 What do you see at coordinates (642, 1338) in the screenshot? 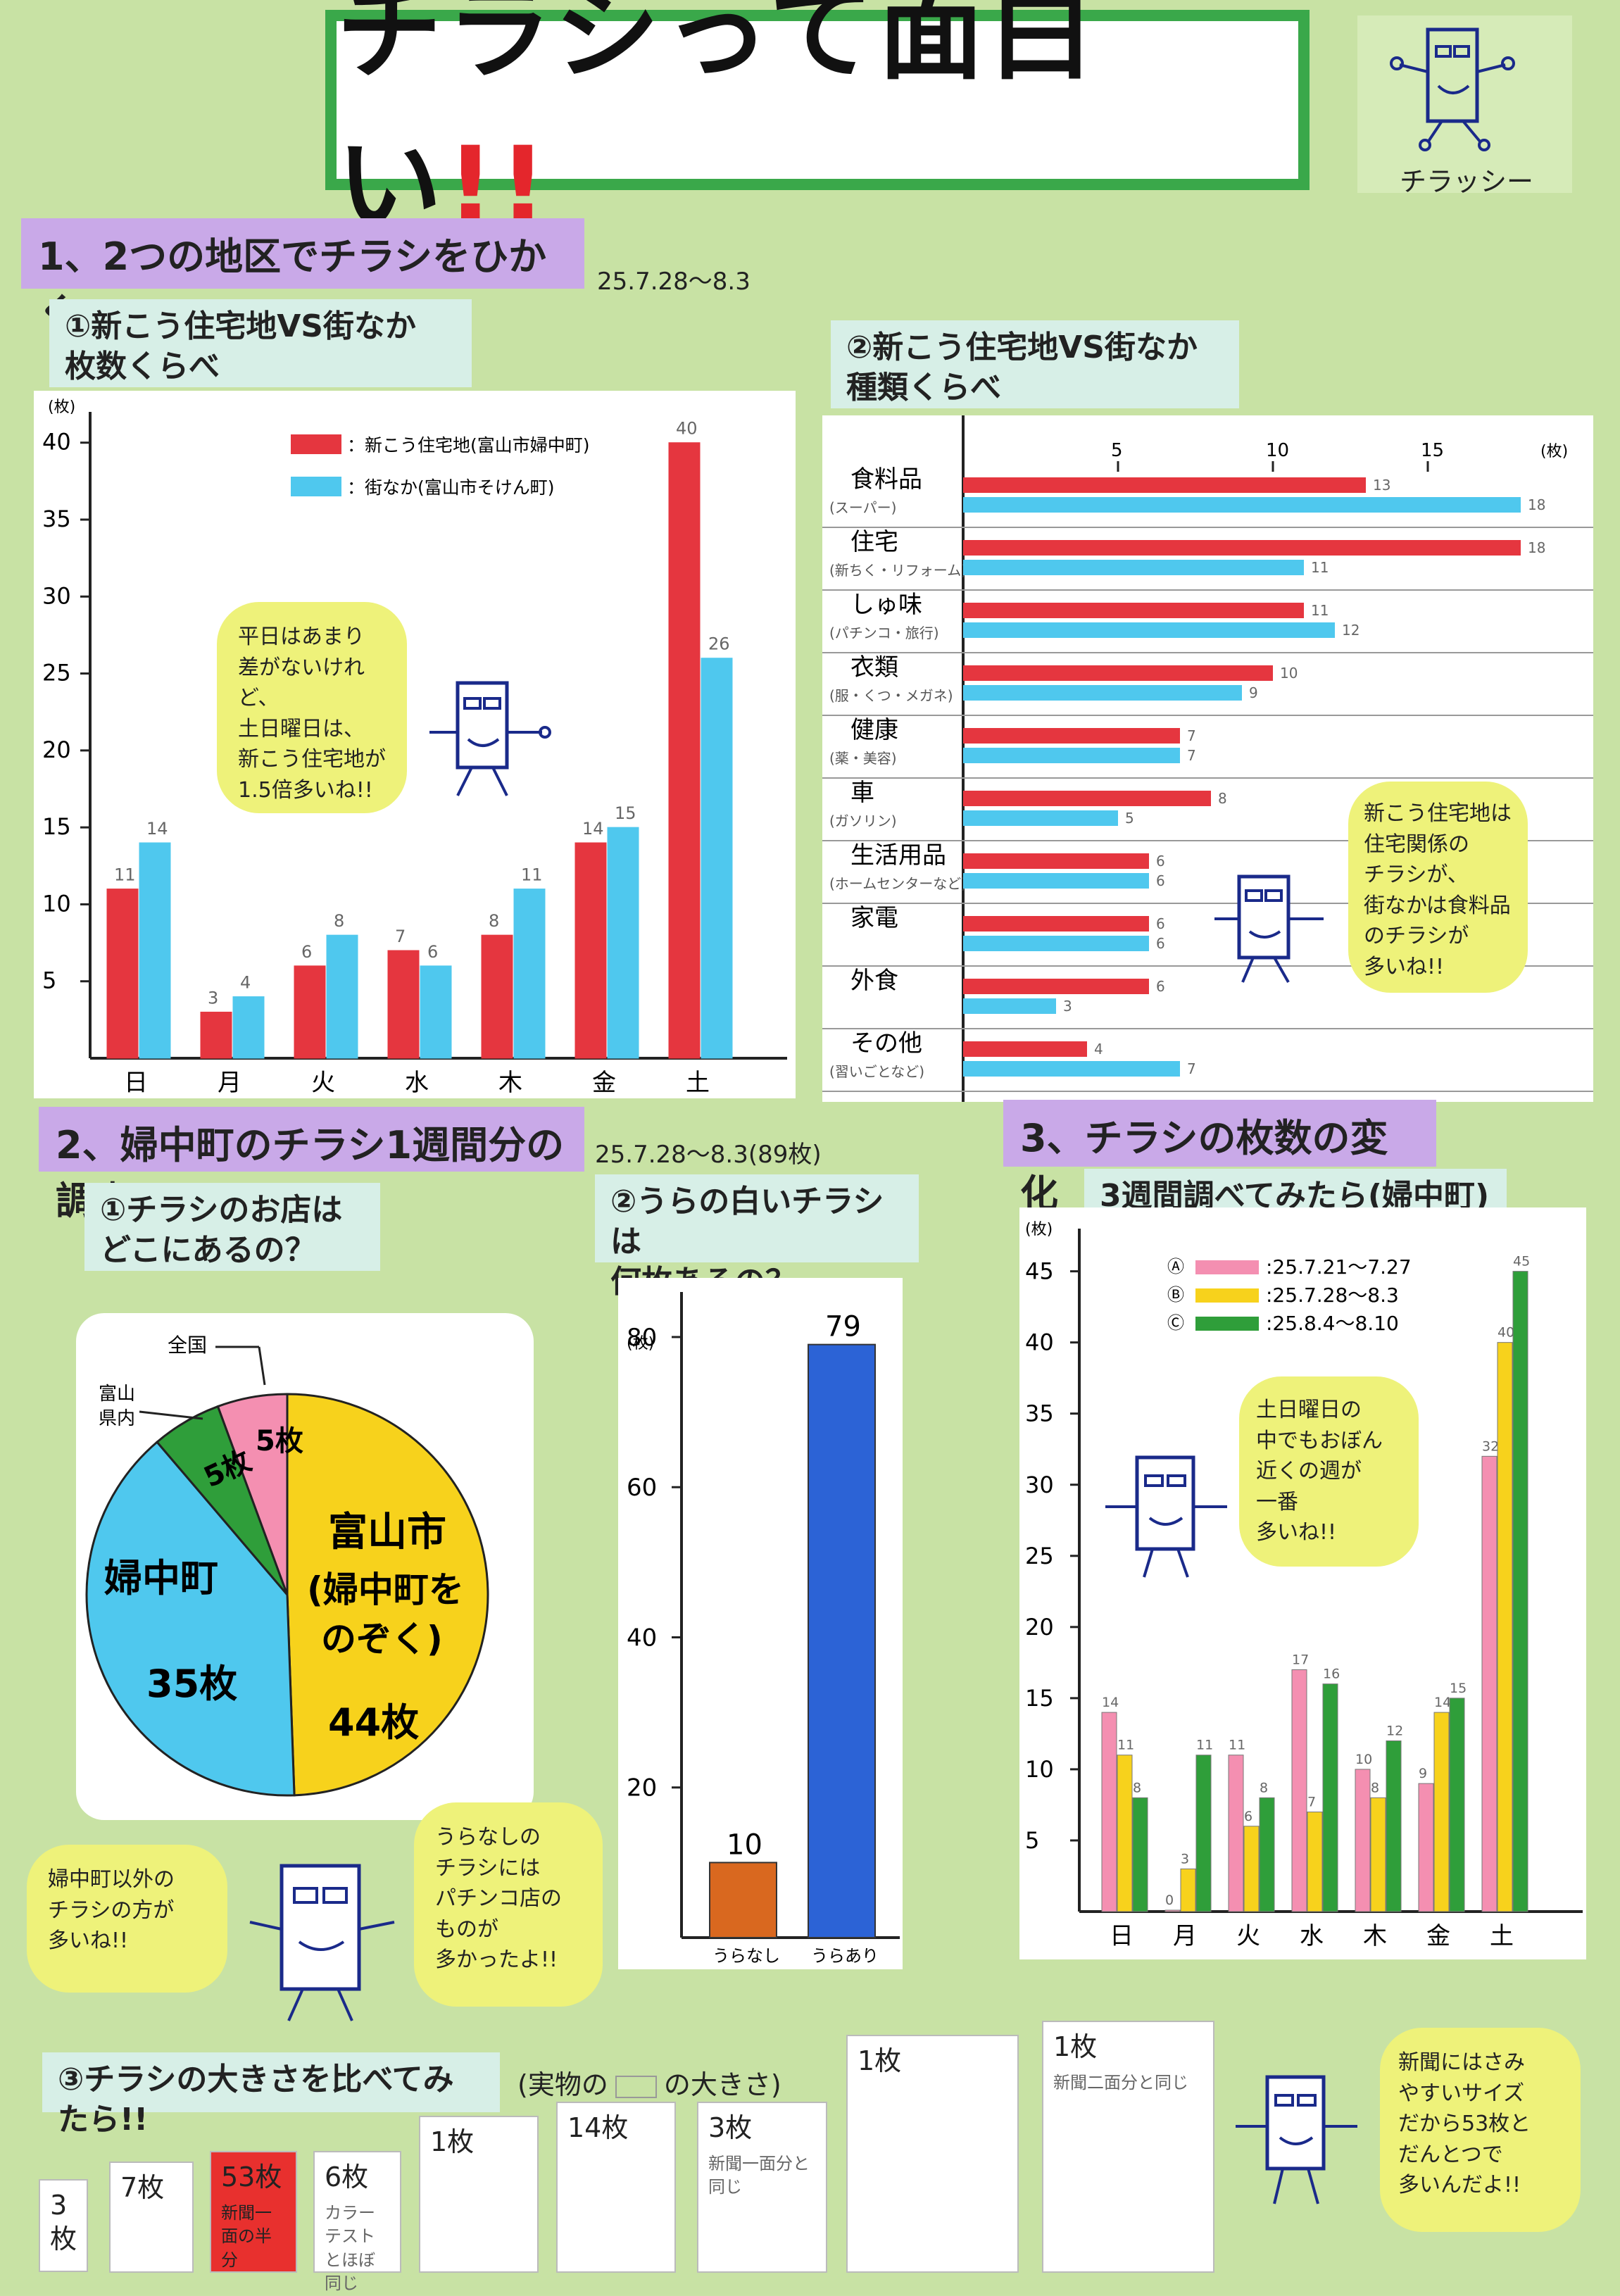
I see `ura-tick-label: 80` at bounding box center [642, 1338].